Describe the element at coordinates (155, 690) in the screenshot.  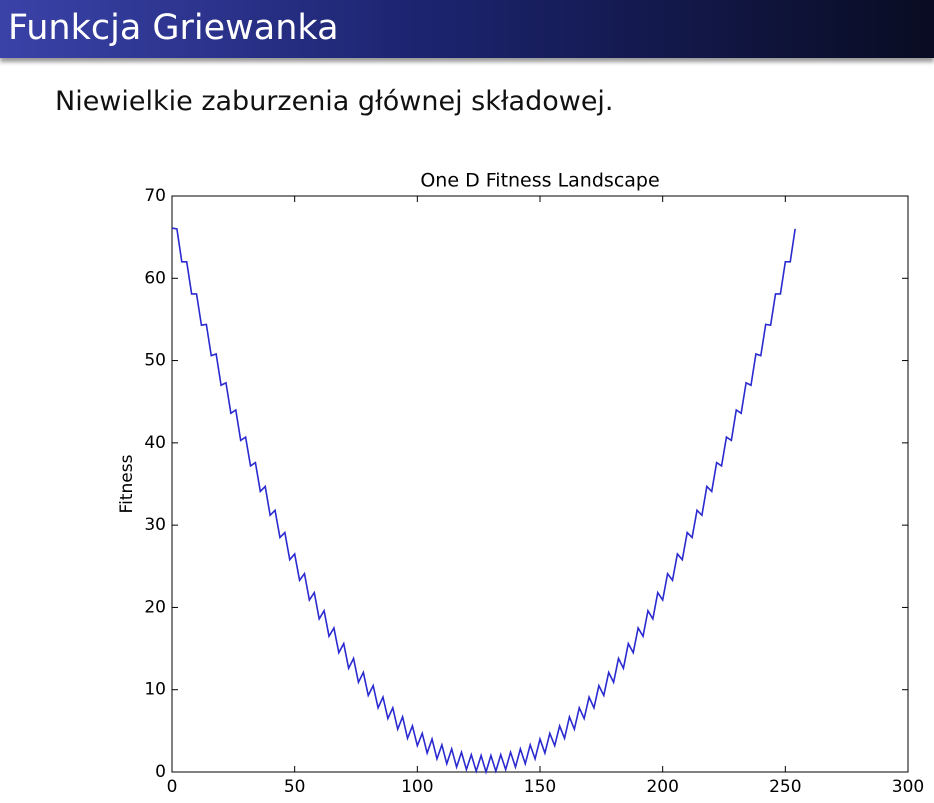
I see `y-tick-label: 10` at that location.